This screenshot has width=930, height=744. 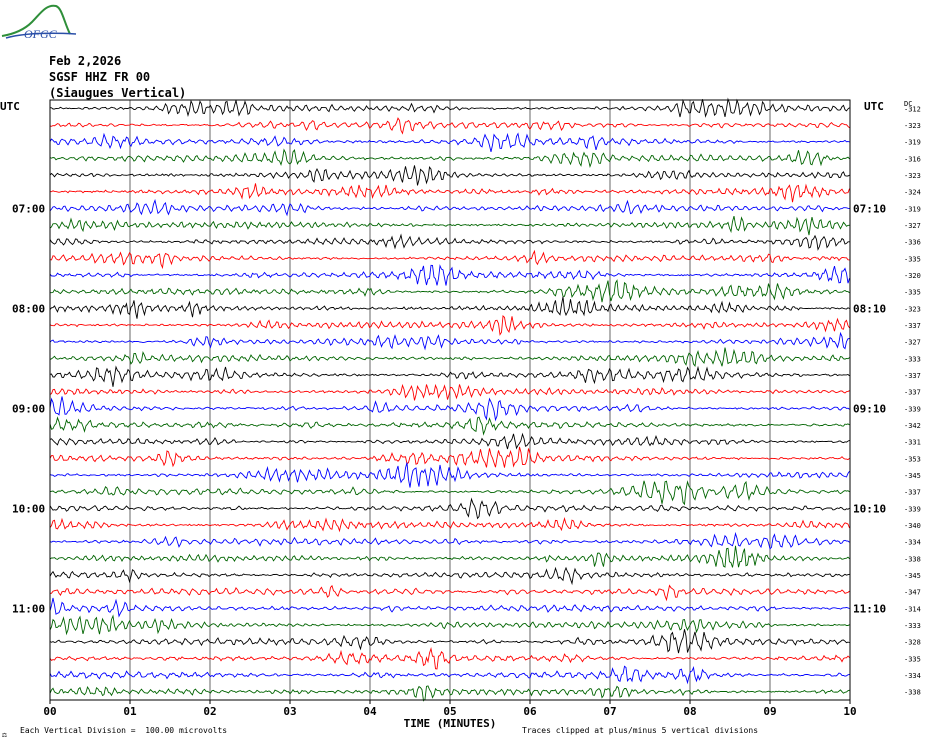 What do you see at coordinates (869, 408) in the screenshot?
I see `right-time-label: 09:10` at bounding box center [869, 408].